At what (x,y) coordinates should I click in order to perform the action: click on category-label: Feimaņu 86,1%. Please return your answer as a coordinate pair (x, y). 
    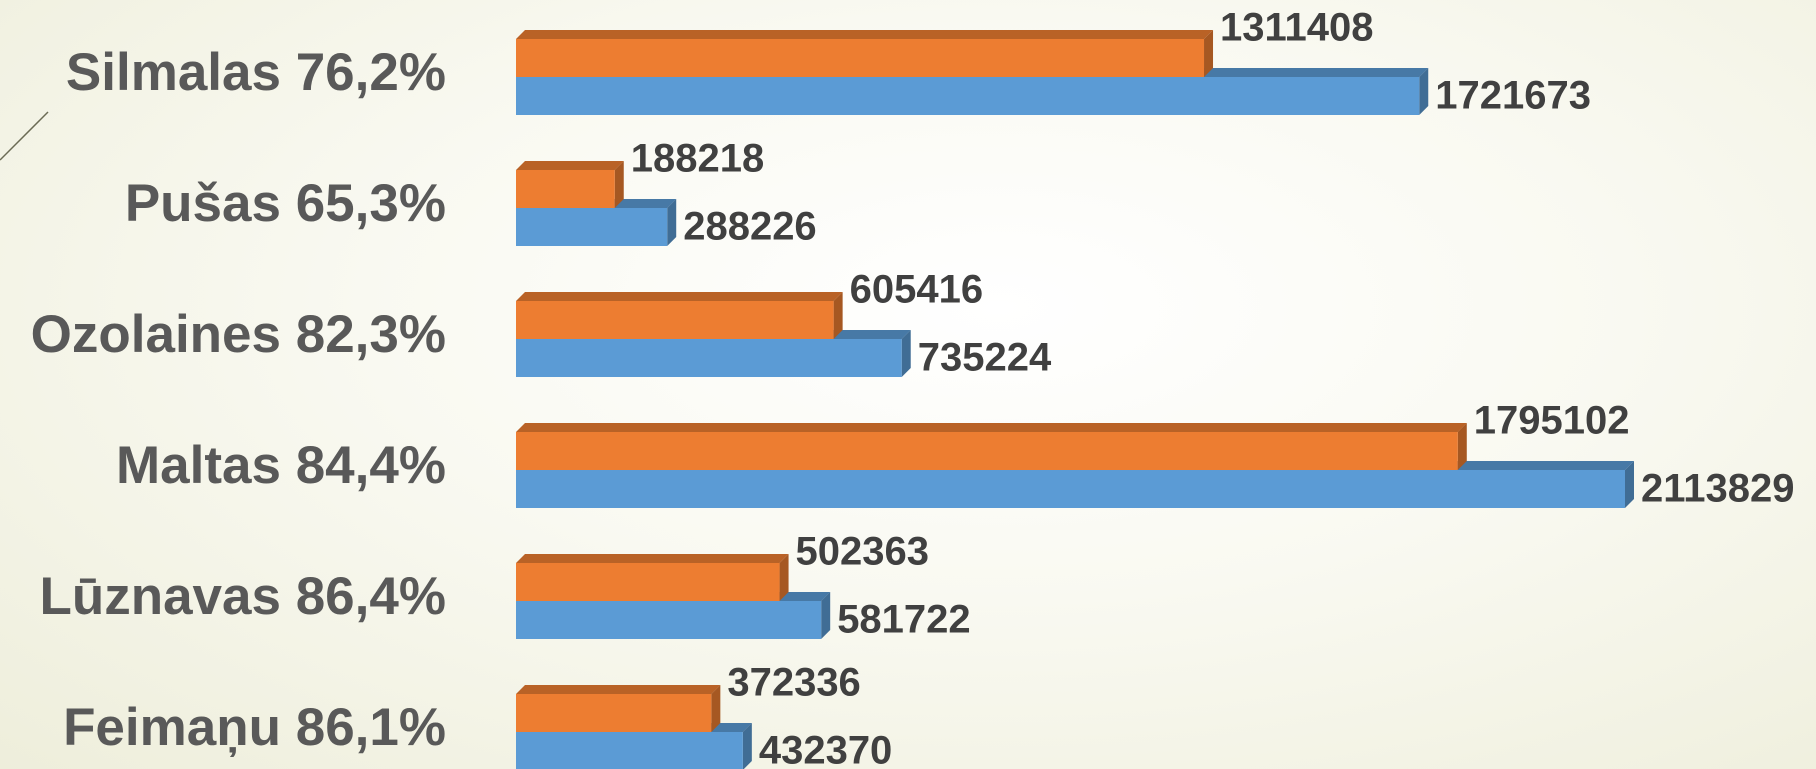
    Looking at the image, I should click on (254, 727).